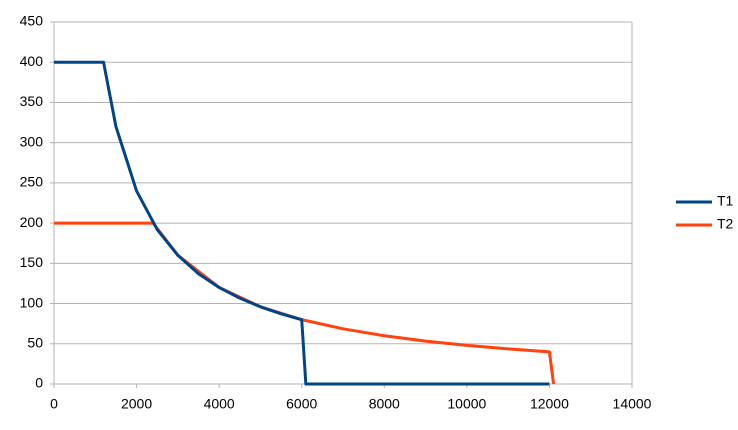  Describe the element at coordinates (725, 224) in the screenshot. I see `legend-label: T2` at that location.